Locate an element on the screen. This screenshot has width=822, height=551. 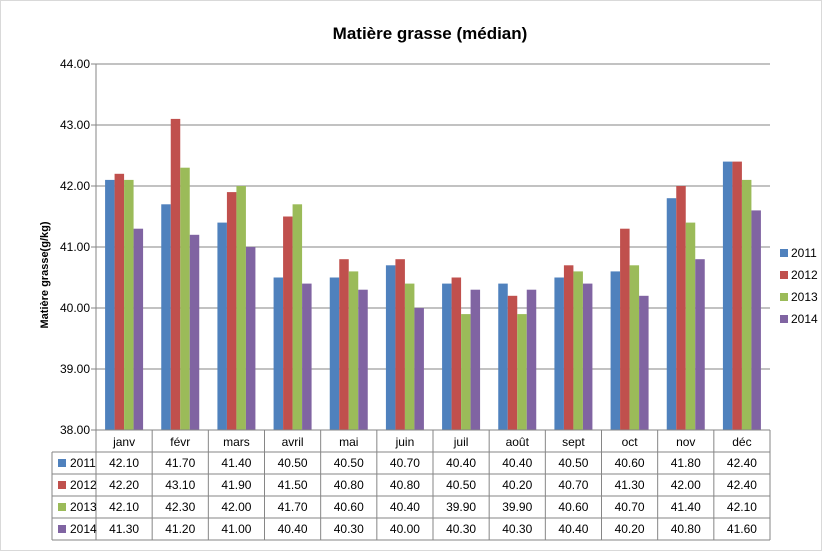
bar-2011-mars is located at coordinates (222, 326).